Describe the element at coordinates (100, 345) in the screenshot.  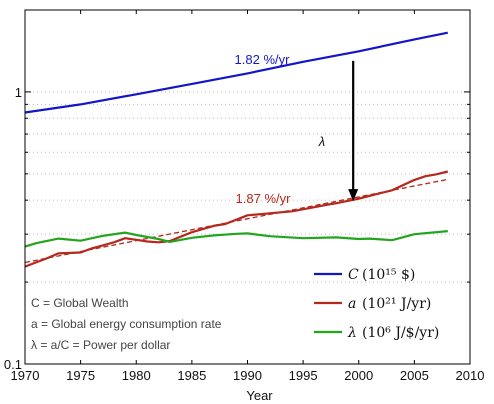
I see `note-line: λ = a/C = Power per dollar` at that location.